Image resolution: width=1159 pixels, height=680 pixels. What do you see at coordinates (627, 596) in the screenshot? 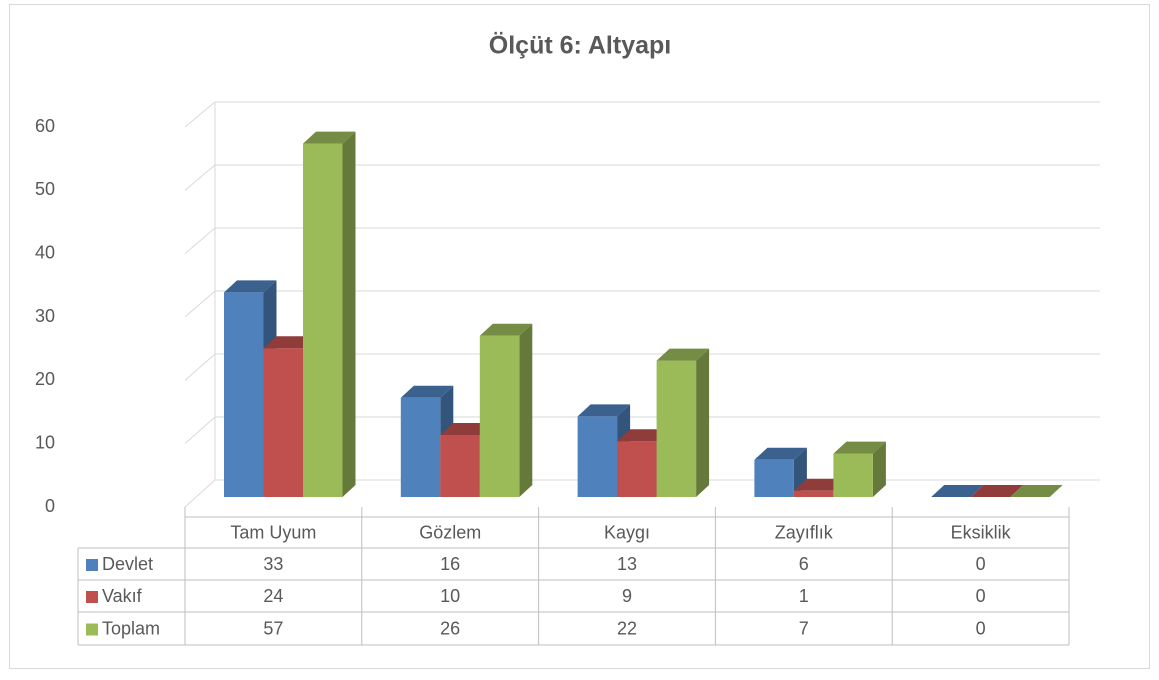
I see `table-value: 9` at bounding box center [627, 596].